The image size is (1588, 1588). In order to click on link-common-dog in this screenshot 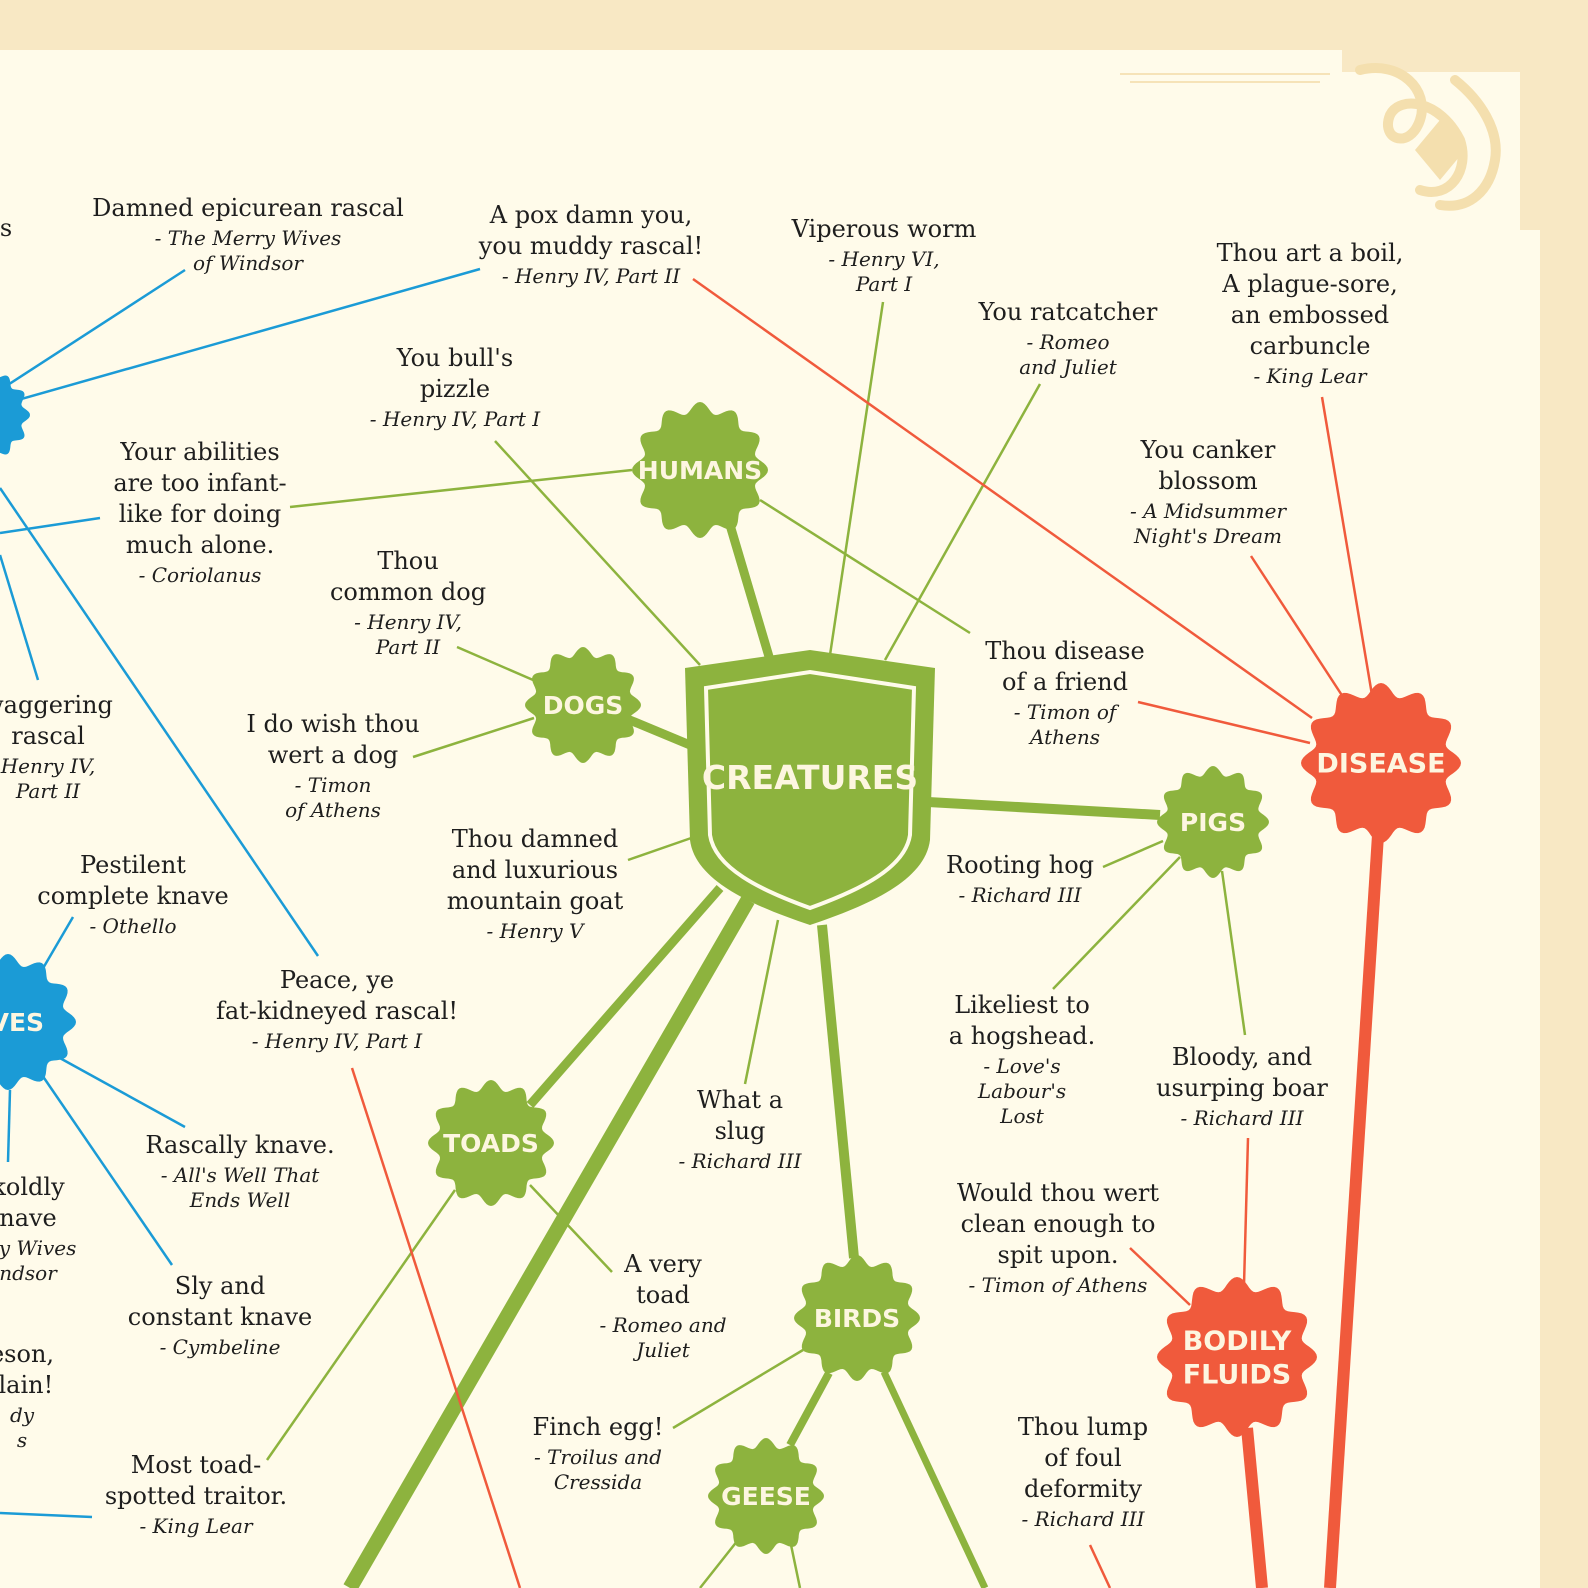, I will do `click(498, 665)`.